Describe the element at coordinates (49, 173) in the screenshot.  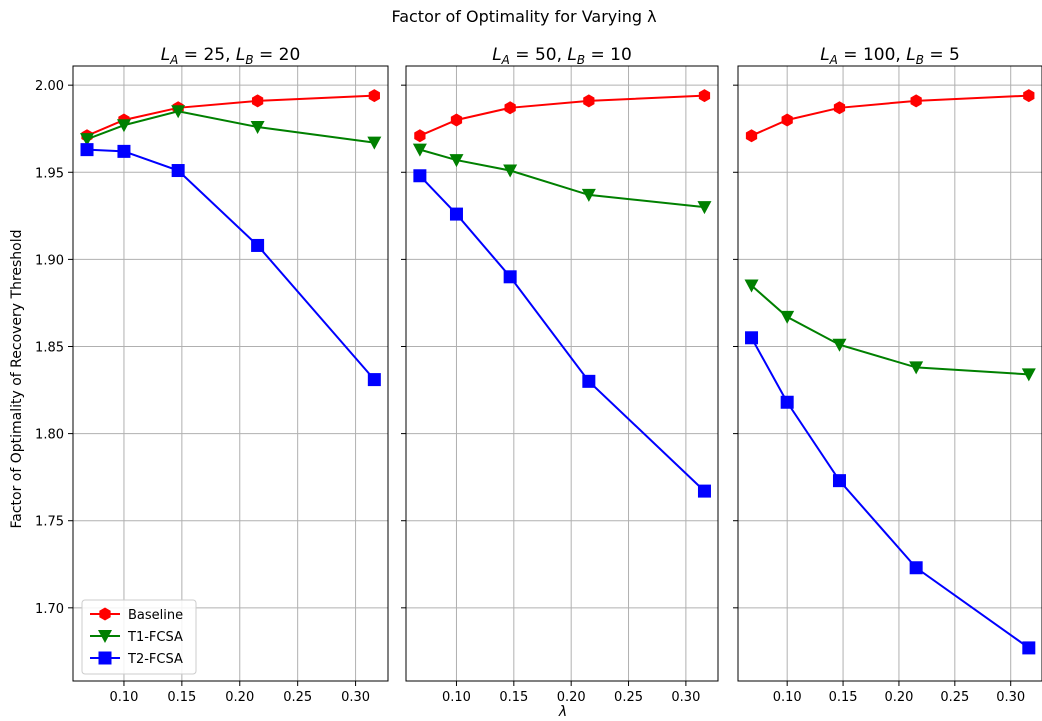
I see `y-tick-label: 1.95` at that location.